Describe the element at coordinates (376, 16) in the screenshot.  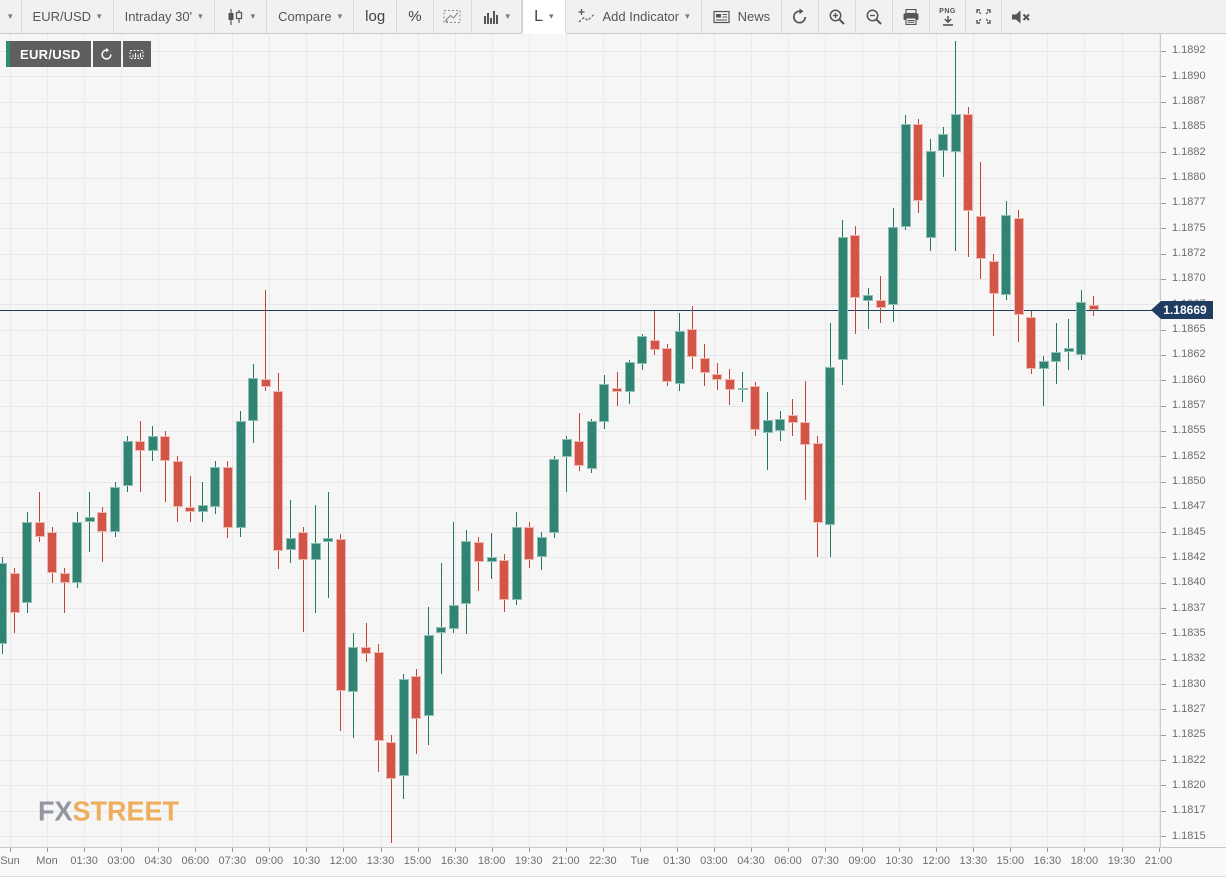
I see `log-scale-button: log` at that location.